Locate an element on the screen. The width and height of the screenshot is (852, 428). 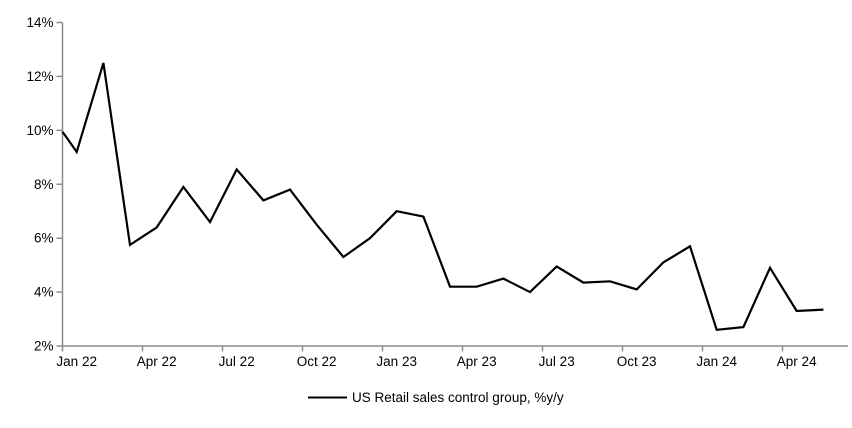
y-axis-label: 10% is located at coordinates (39, 130).